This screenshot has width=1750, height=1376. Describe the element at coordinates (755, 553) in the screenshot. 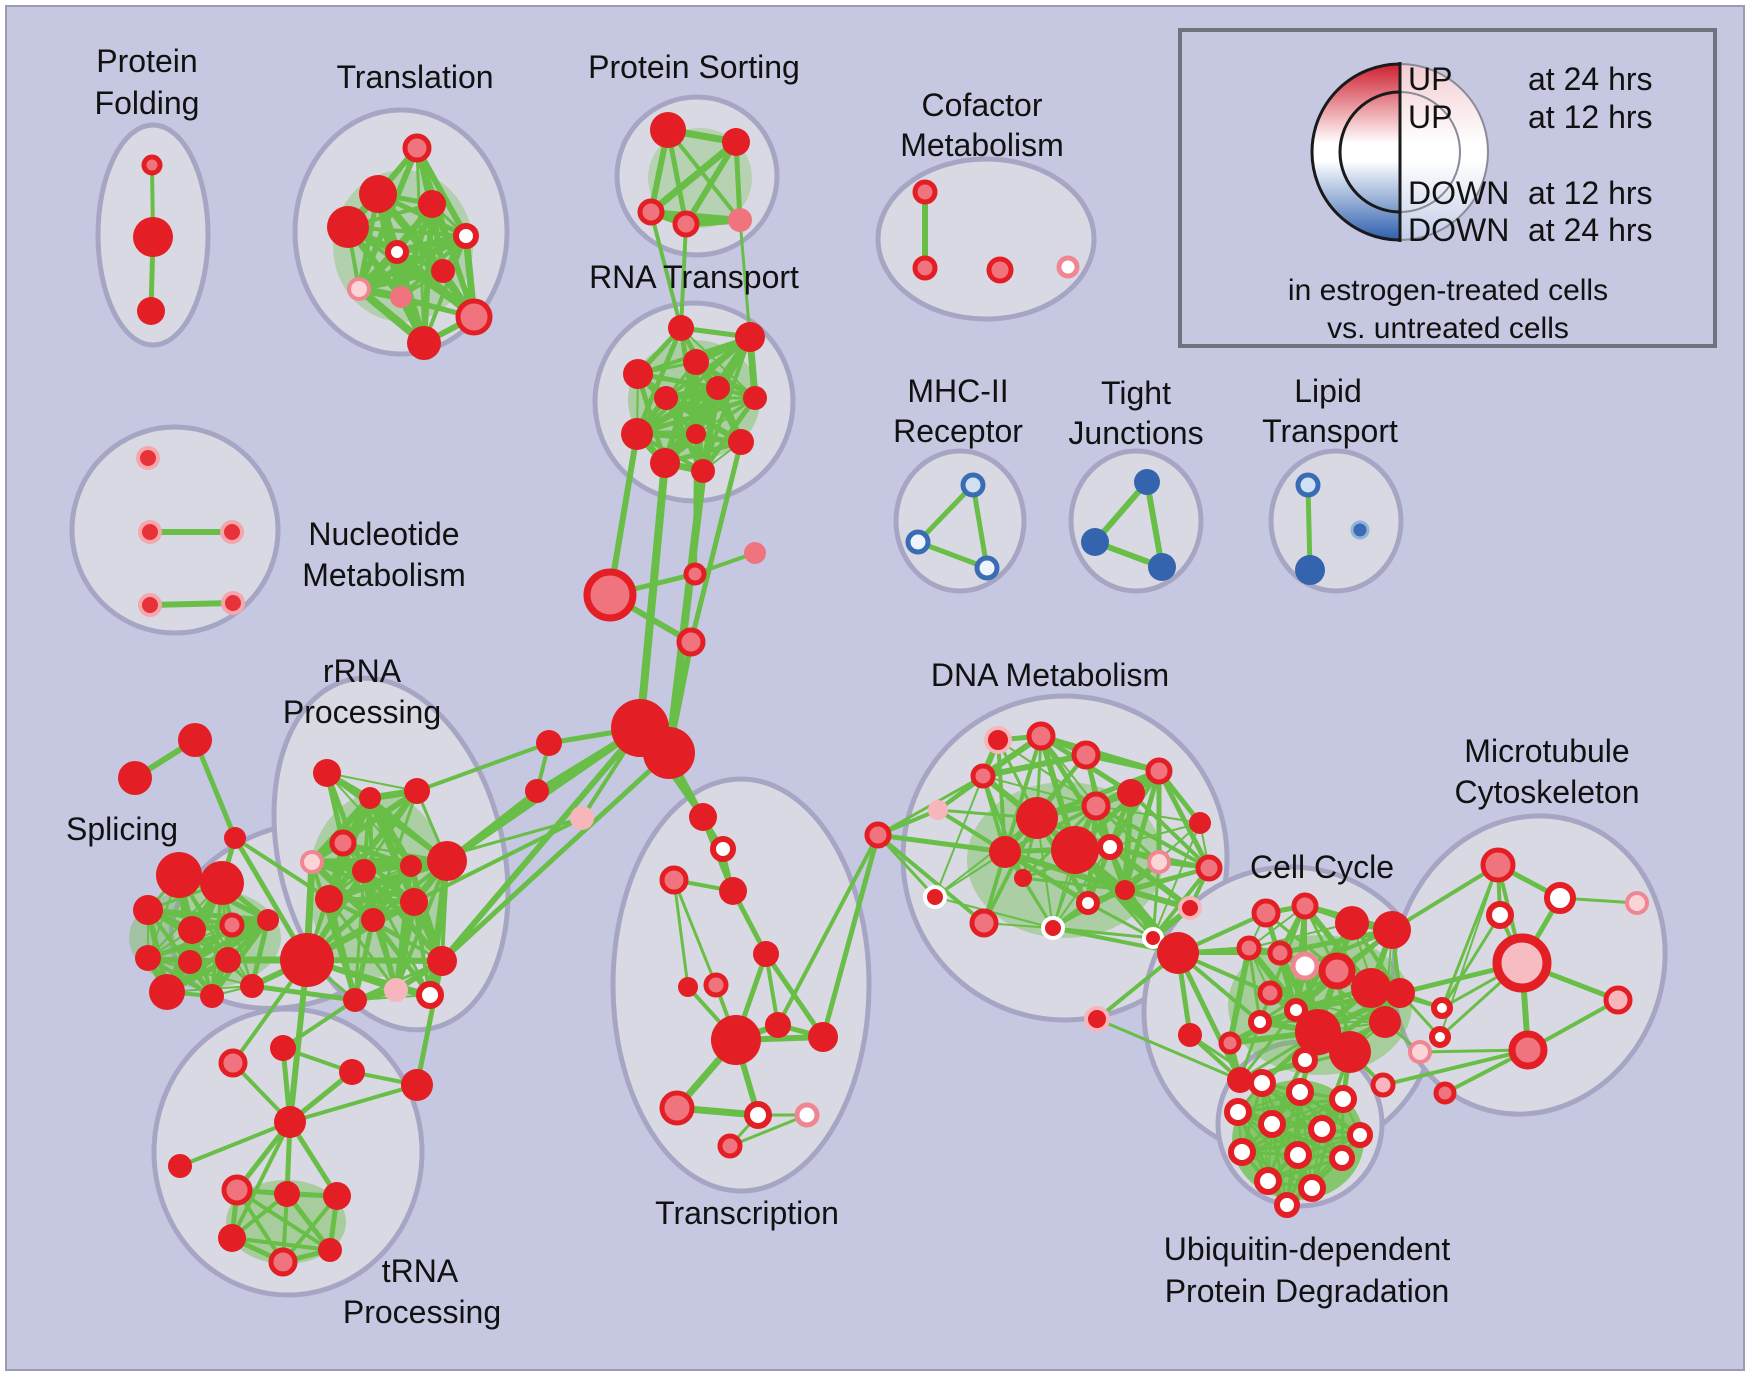

I see `gene-node-P` at that location.